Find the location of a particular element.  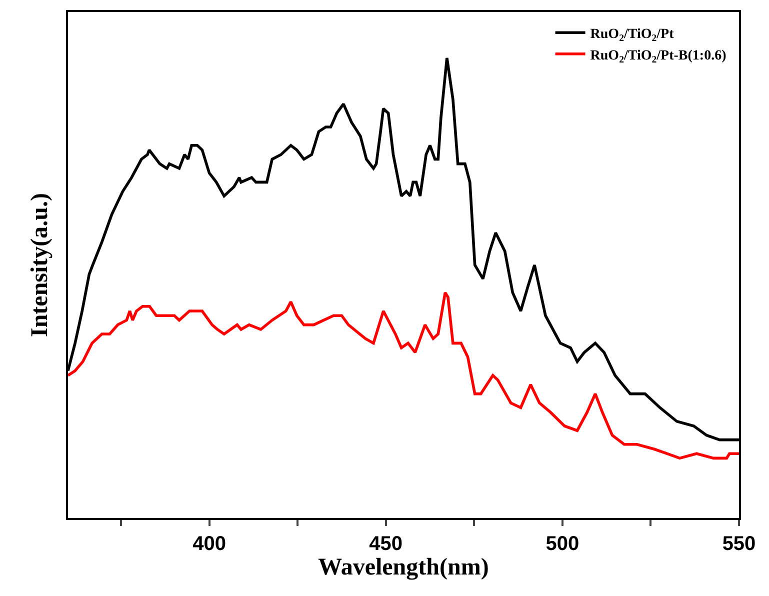

x-tick-label: 550 is located at coordinates (739, 543).